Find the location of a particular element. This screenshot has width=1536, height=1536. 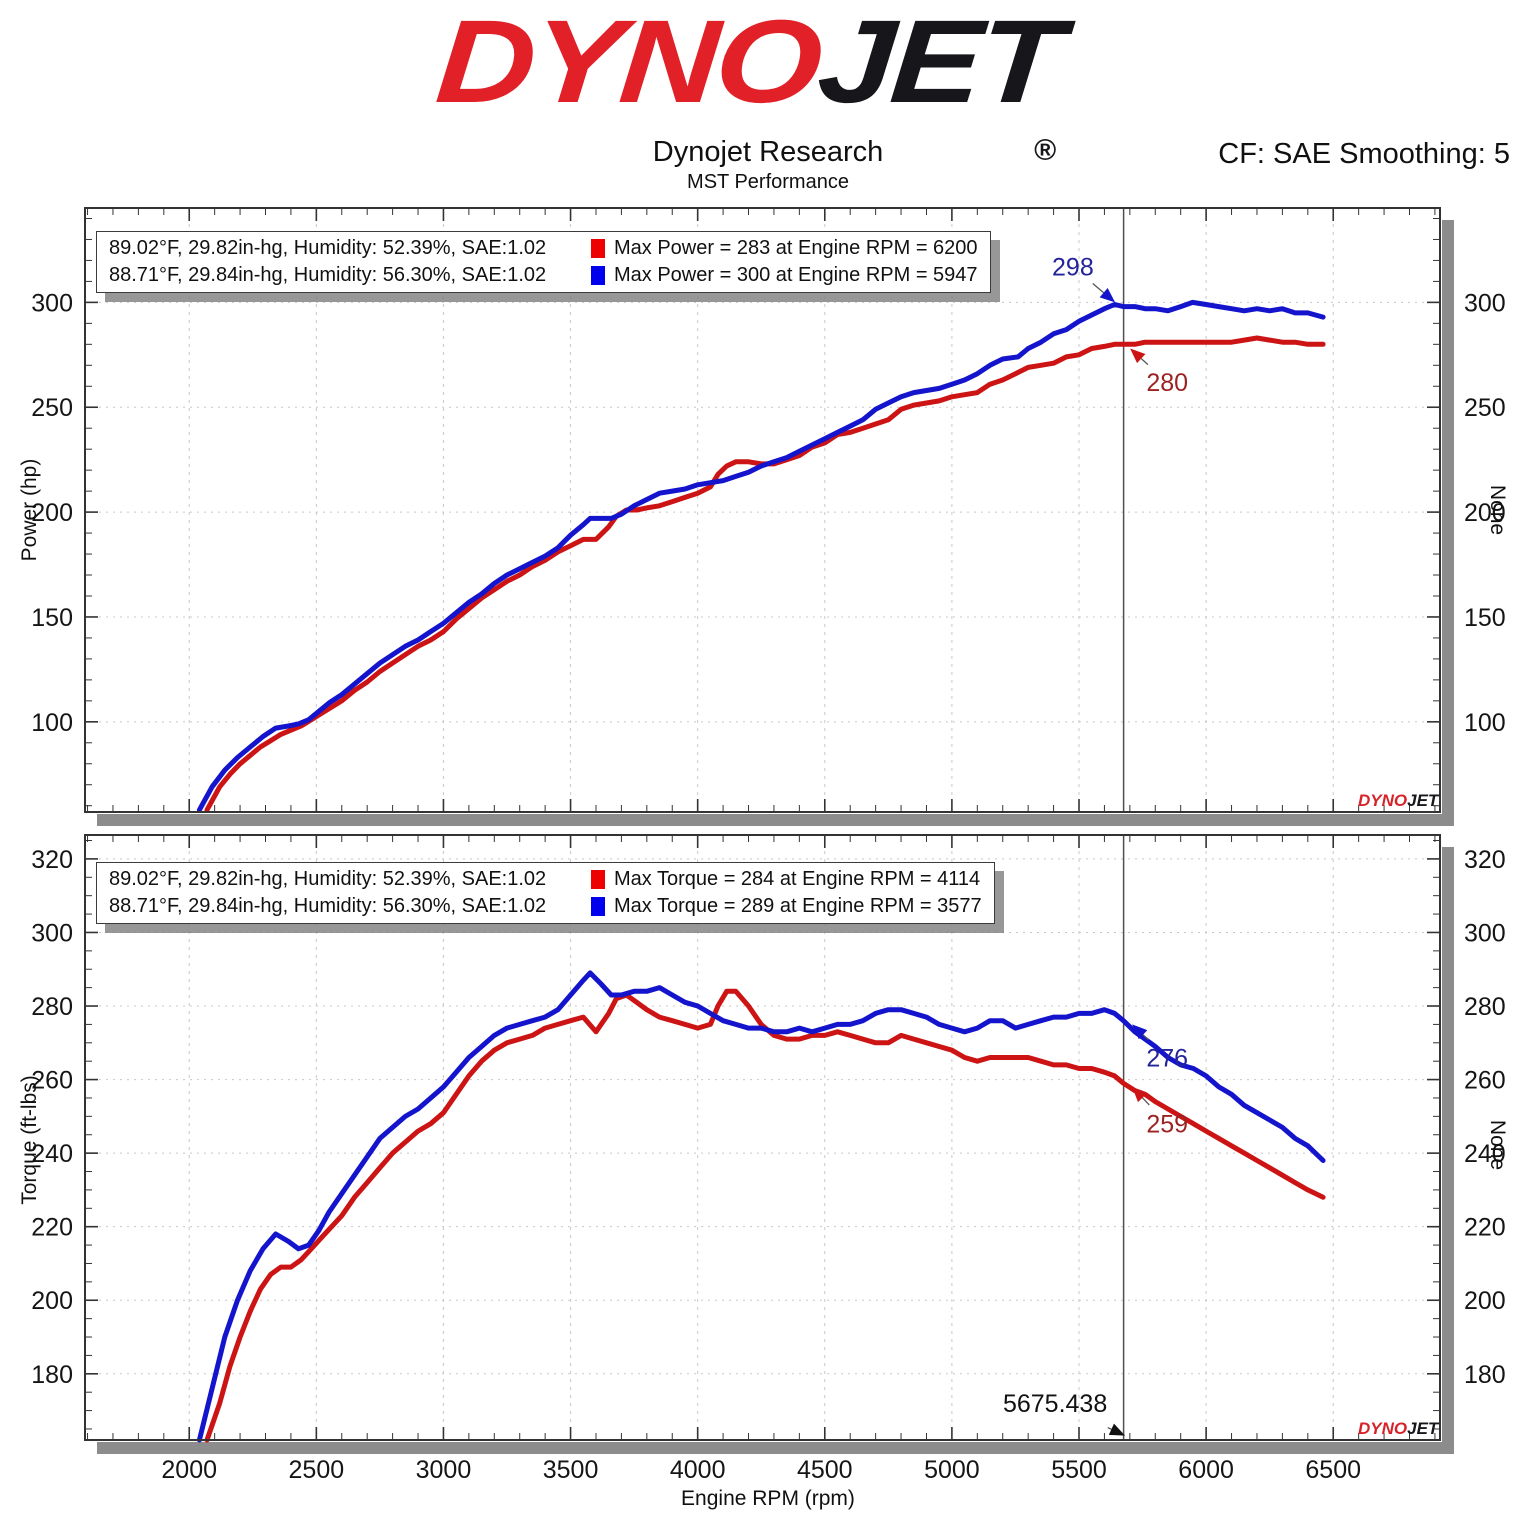

header-logo: DYNOJET® is located at coordinates (768, 84).